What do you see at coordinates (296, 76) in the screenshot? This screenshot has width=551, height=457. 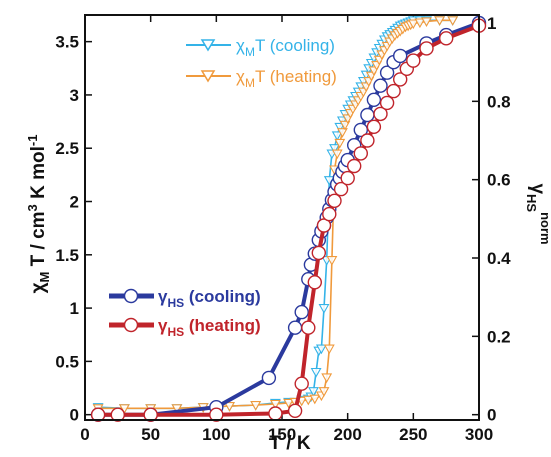 I see `legend-chi-heating-rest: T (heating)` at bounding box center [296, 76].